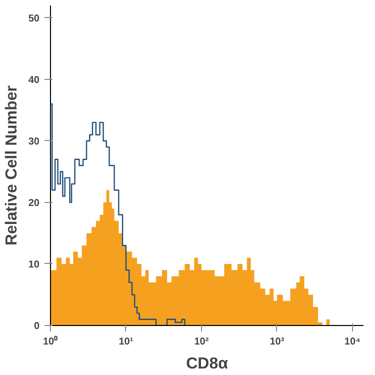 The image size is (375, 375). Describe the element at coordinates (11, 165) in the screenshot. I see `y-axis-title: Relative Cell Number` at that location.